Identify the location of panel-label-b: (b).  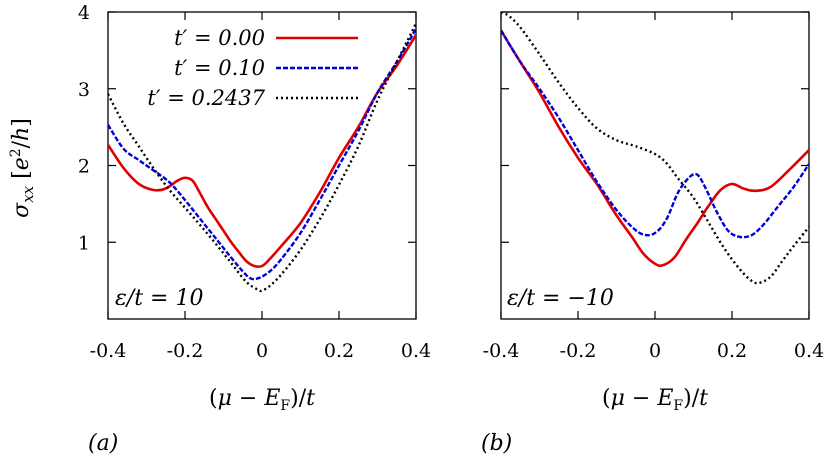
(496, 443).